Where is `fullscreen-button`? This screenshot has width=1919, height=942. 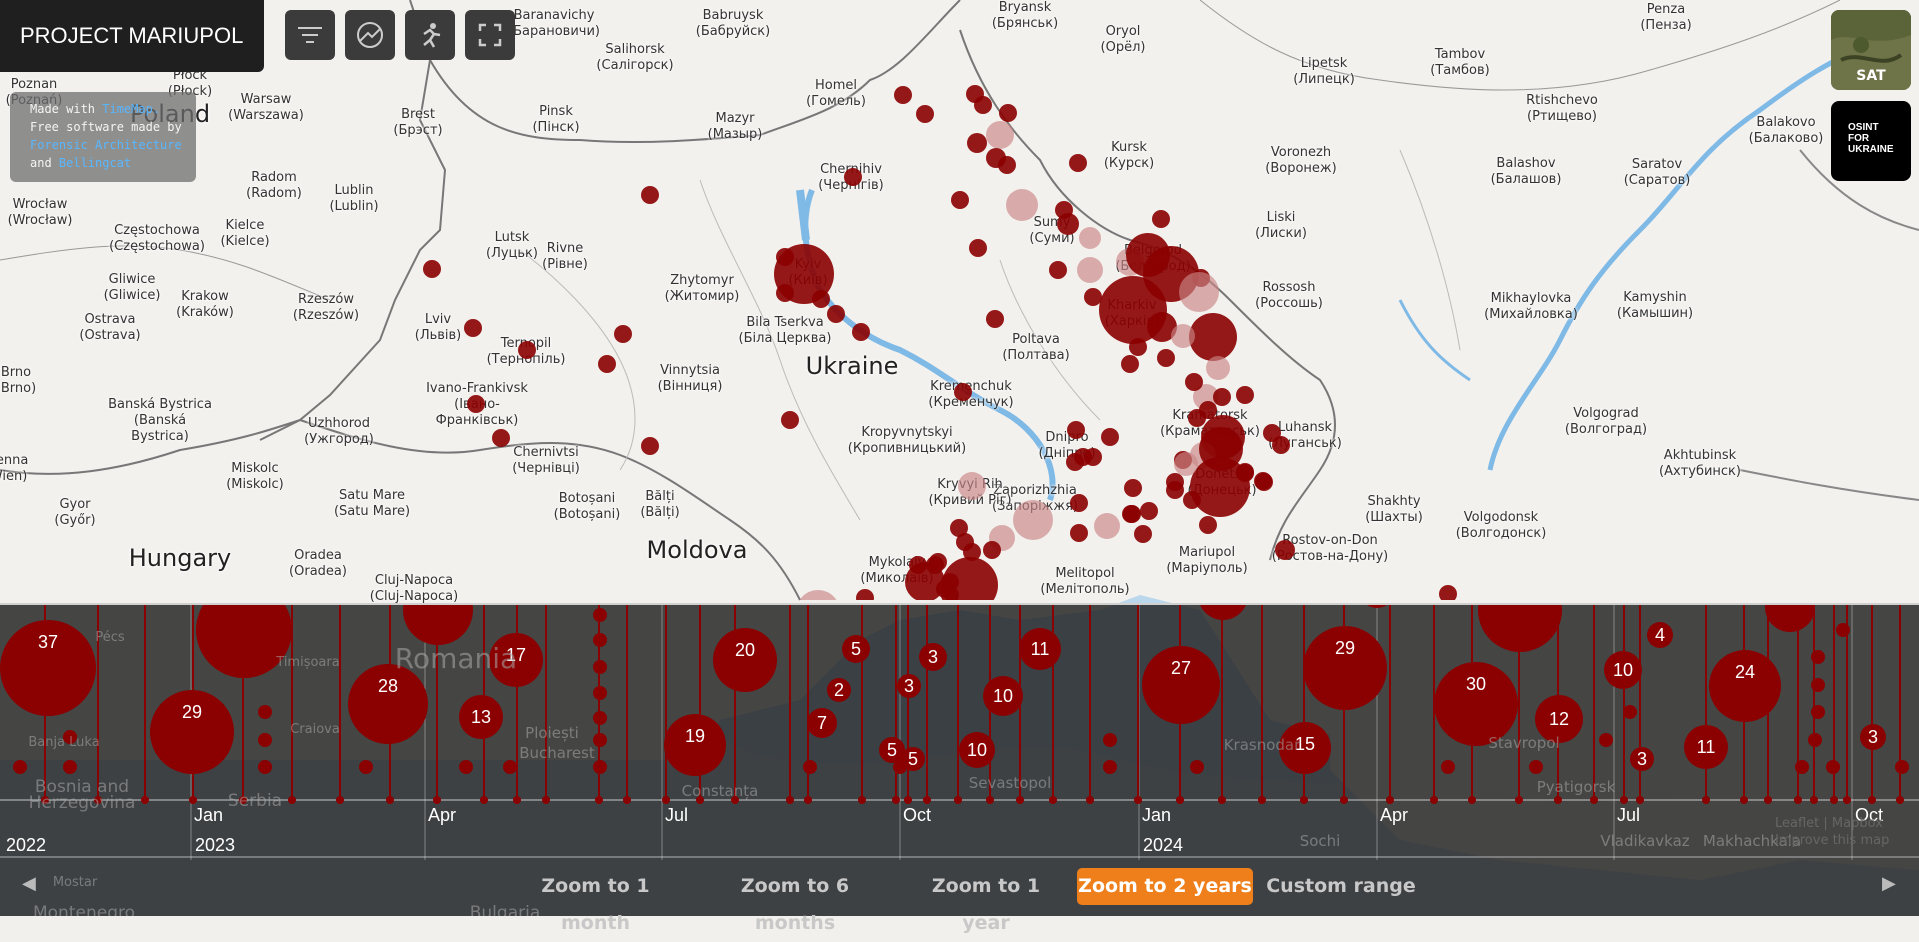
fullscreen-button is located at coordinates (490, 35).